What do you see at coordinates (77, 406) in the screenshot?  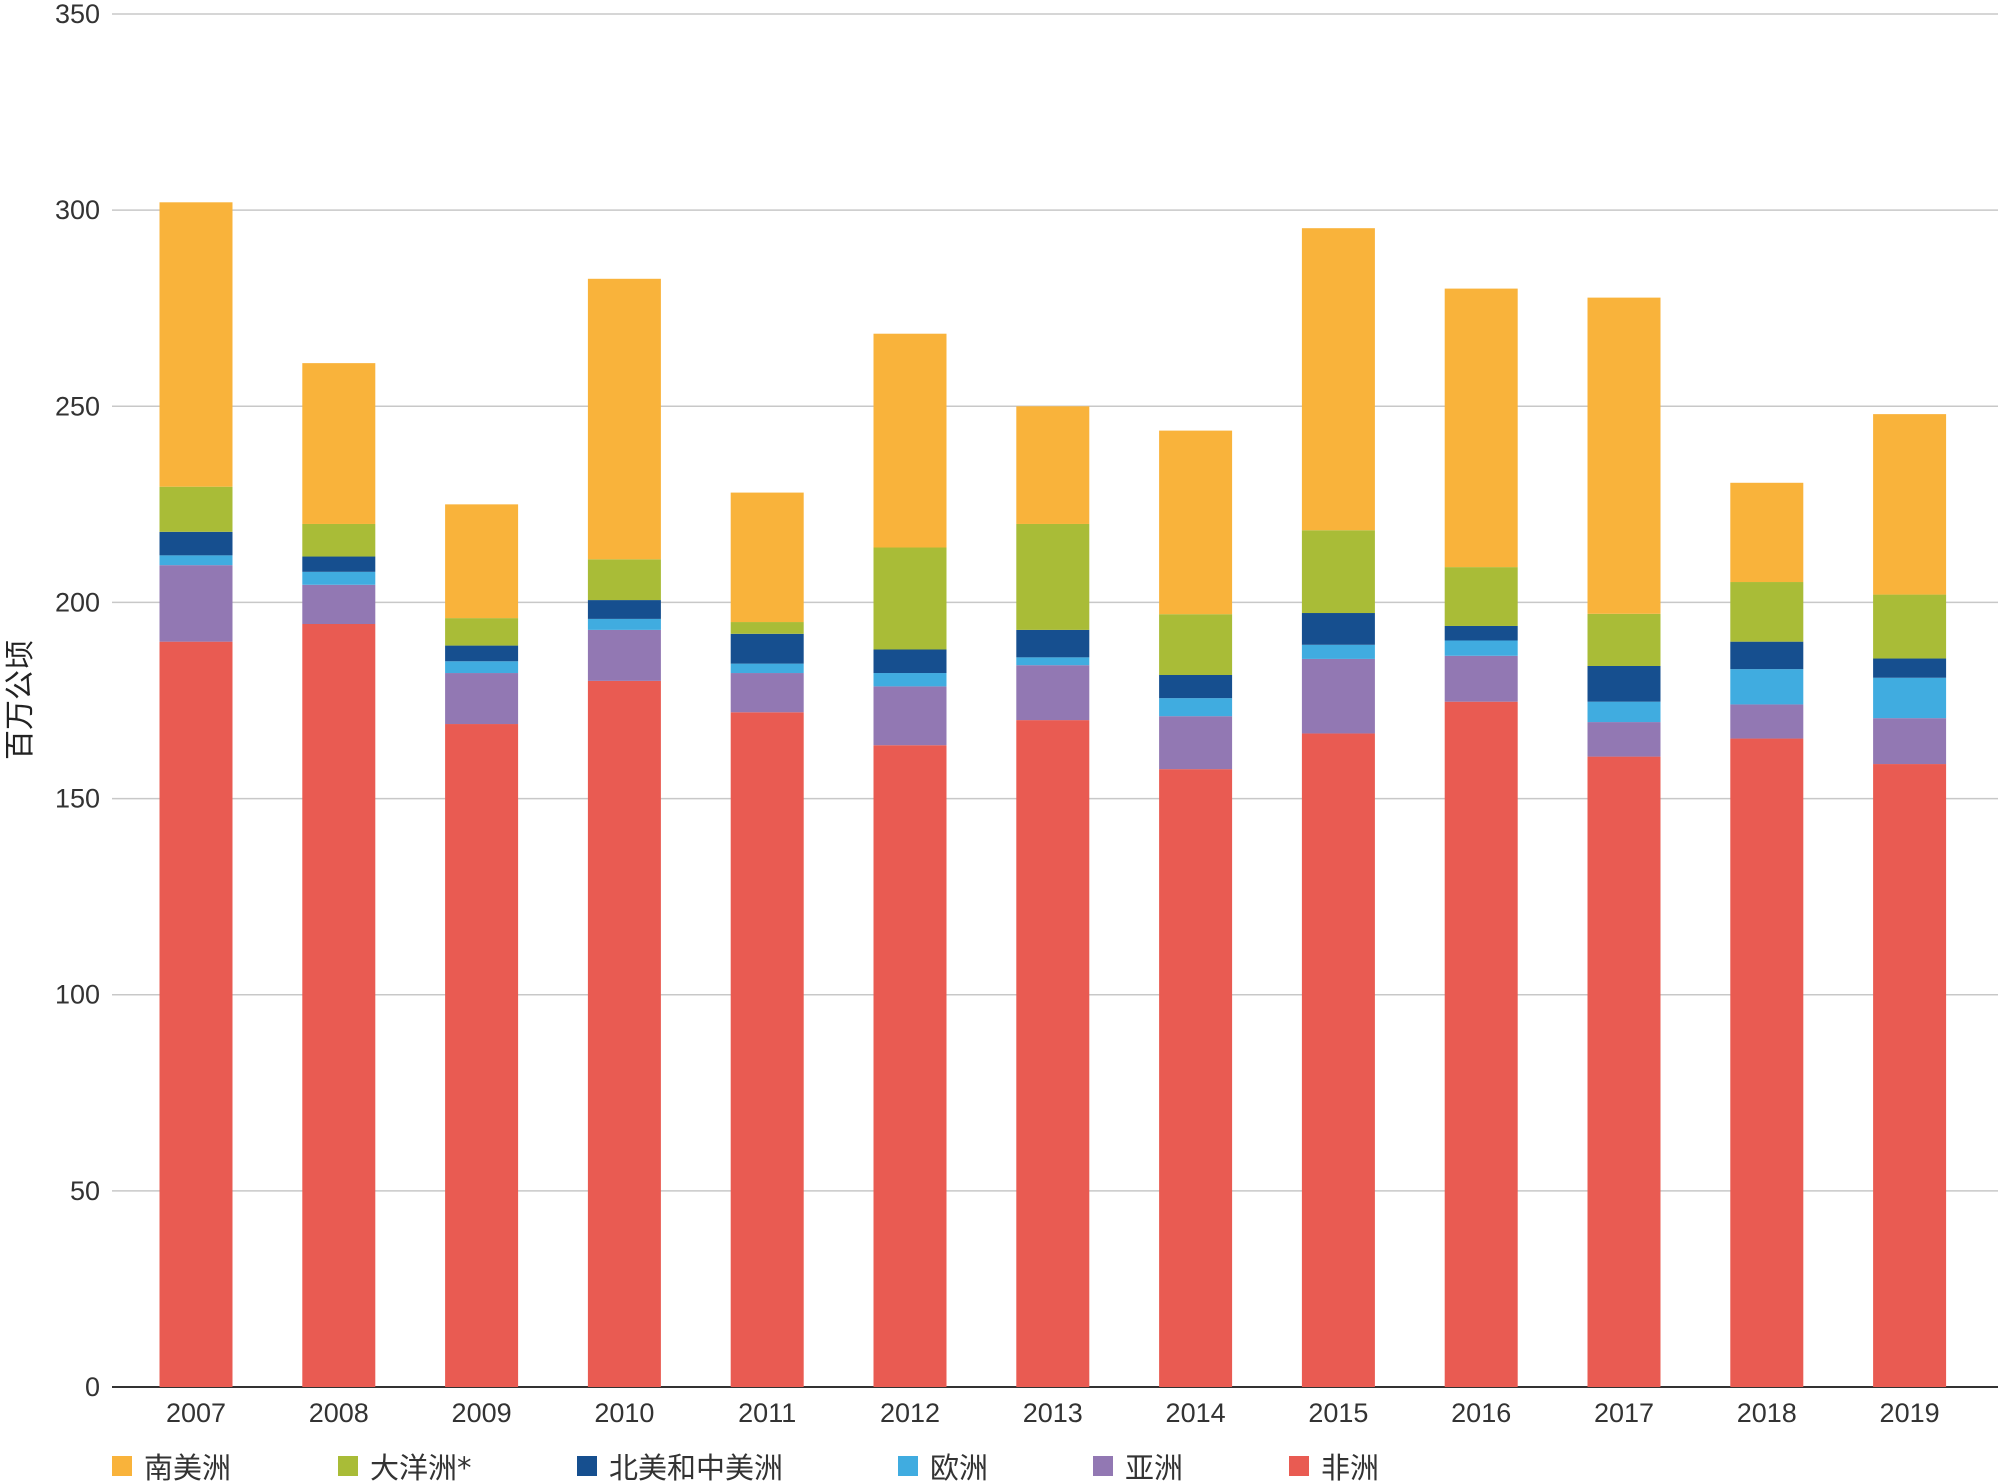 I see `y-tick-label: 250` at bounding box center [77, 406].